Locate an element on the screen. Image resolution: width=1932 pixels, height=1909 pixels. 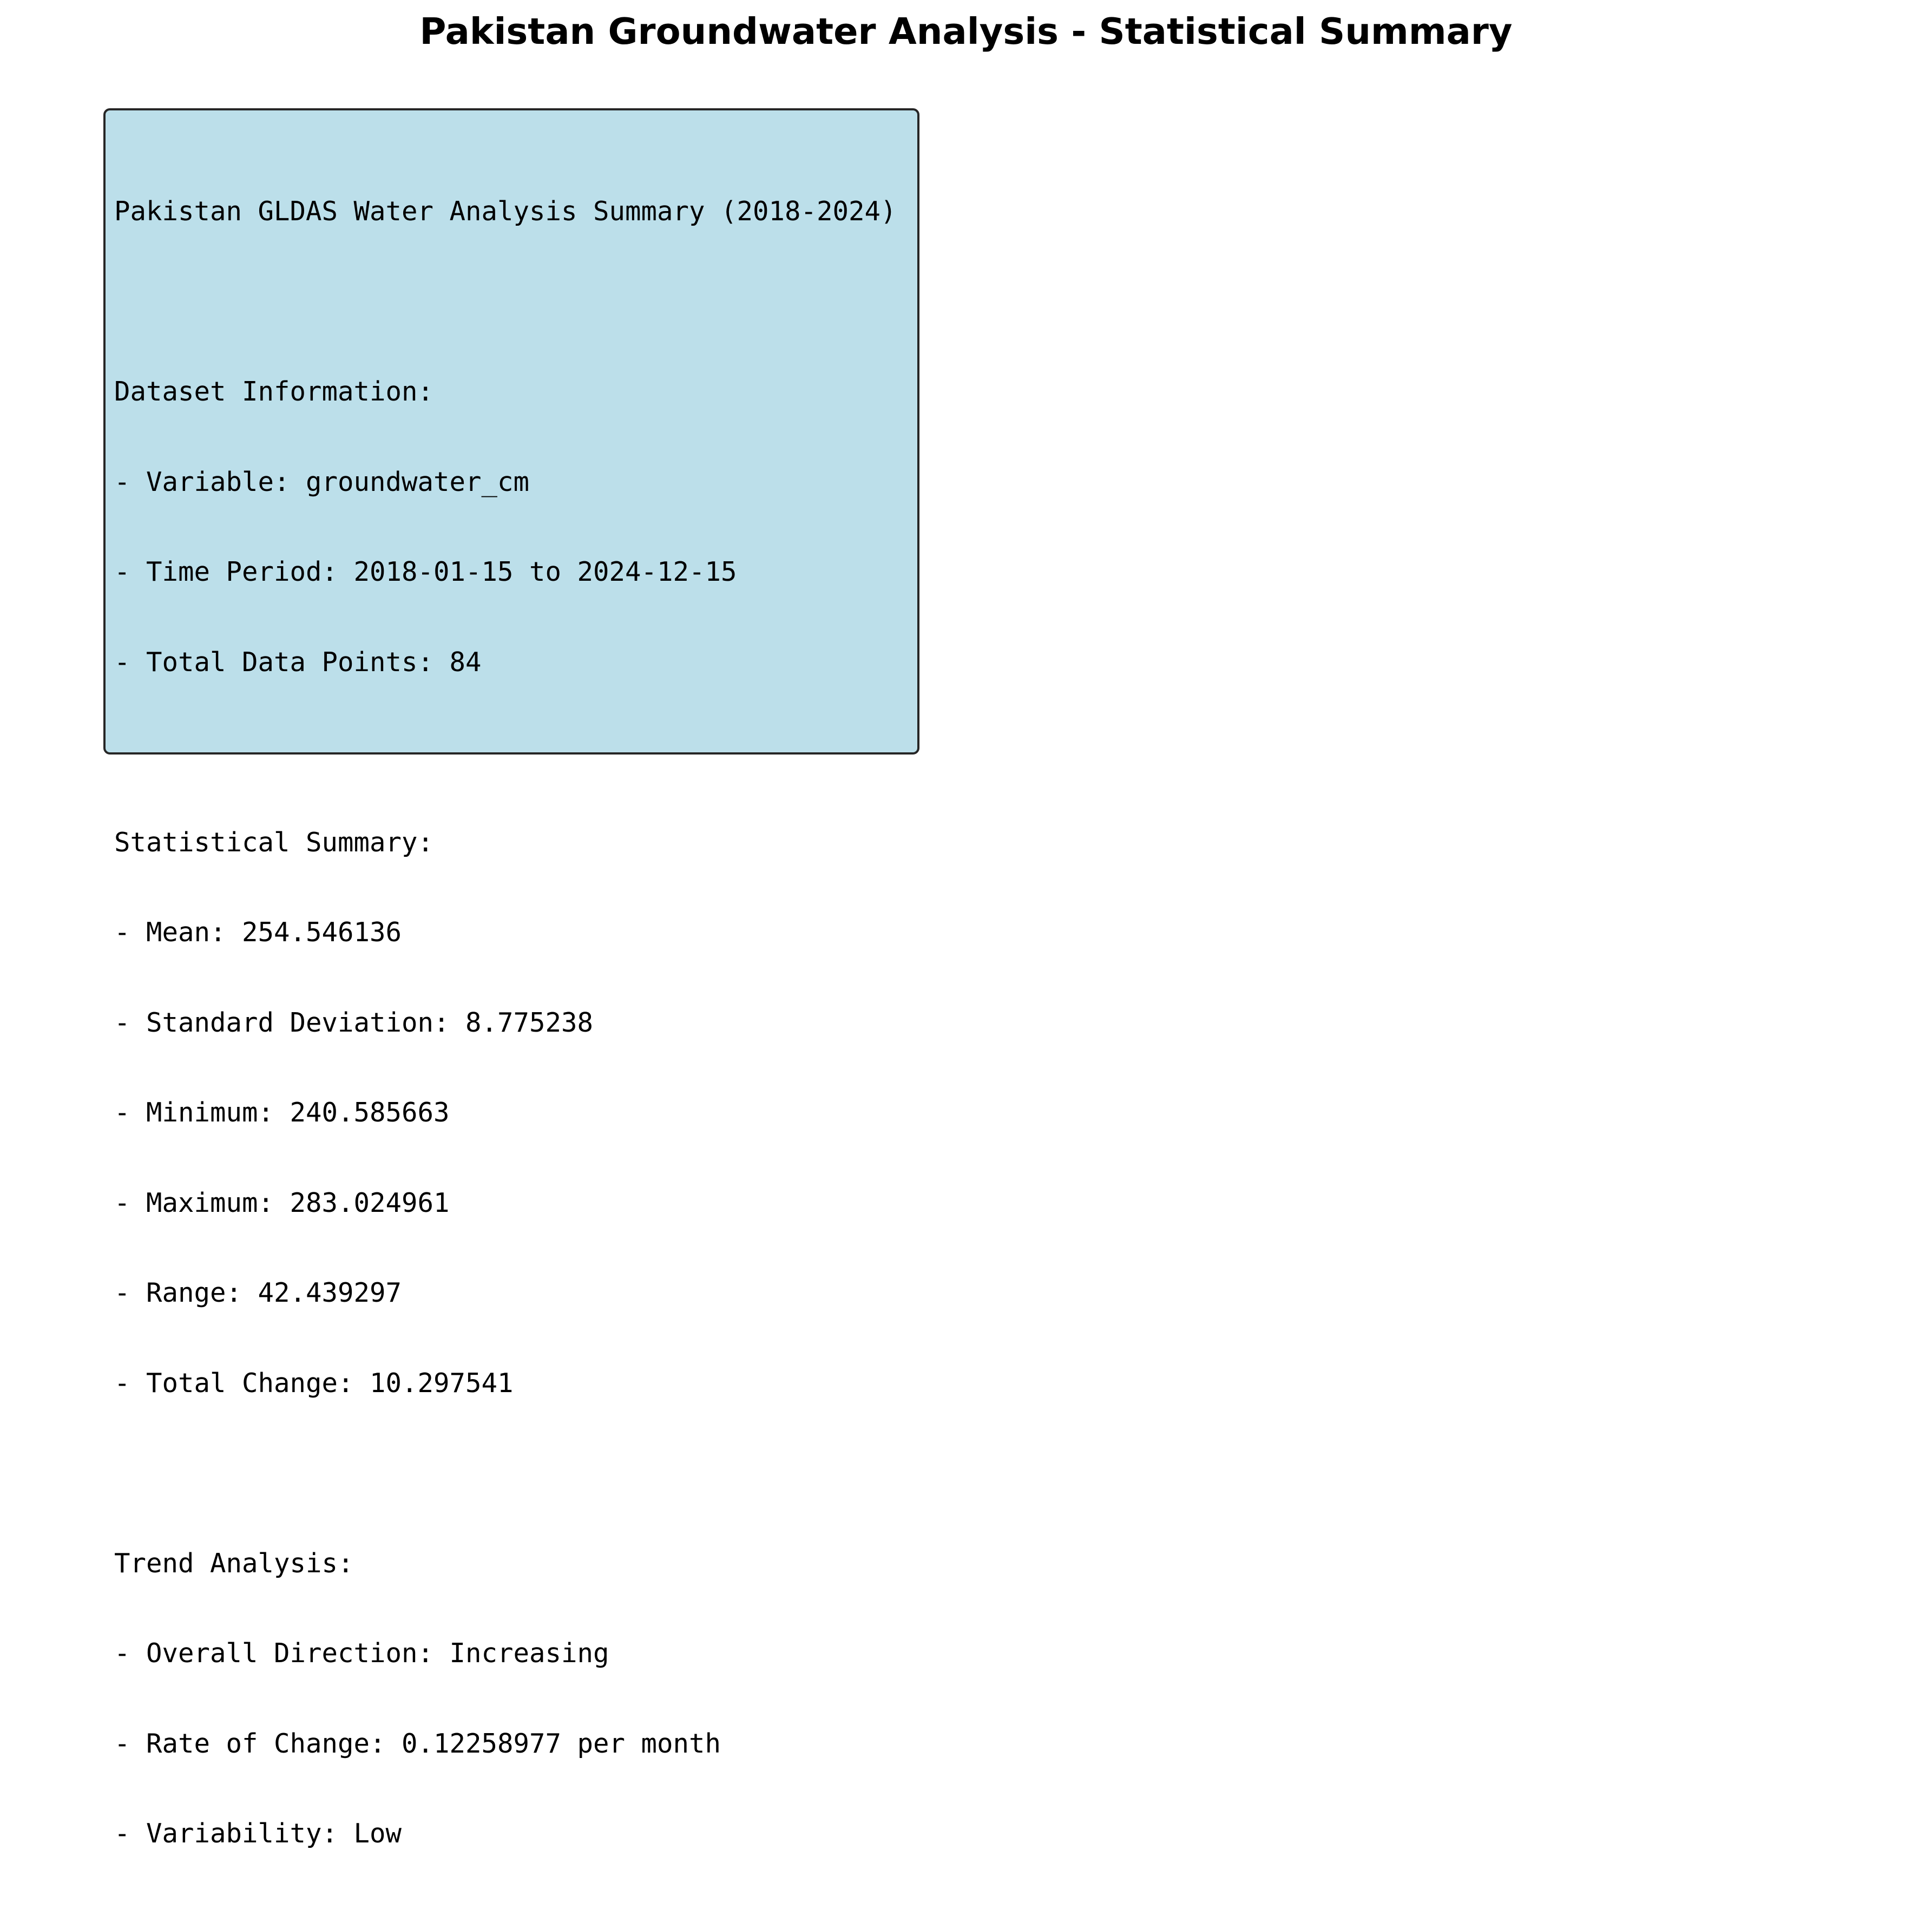
stat-minimum: - Minimum: 240.585663 is located at coordinates (282, 1112).